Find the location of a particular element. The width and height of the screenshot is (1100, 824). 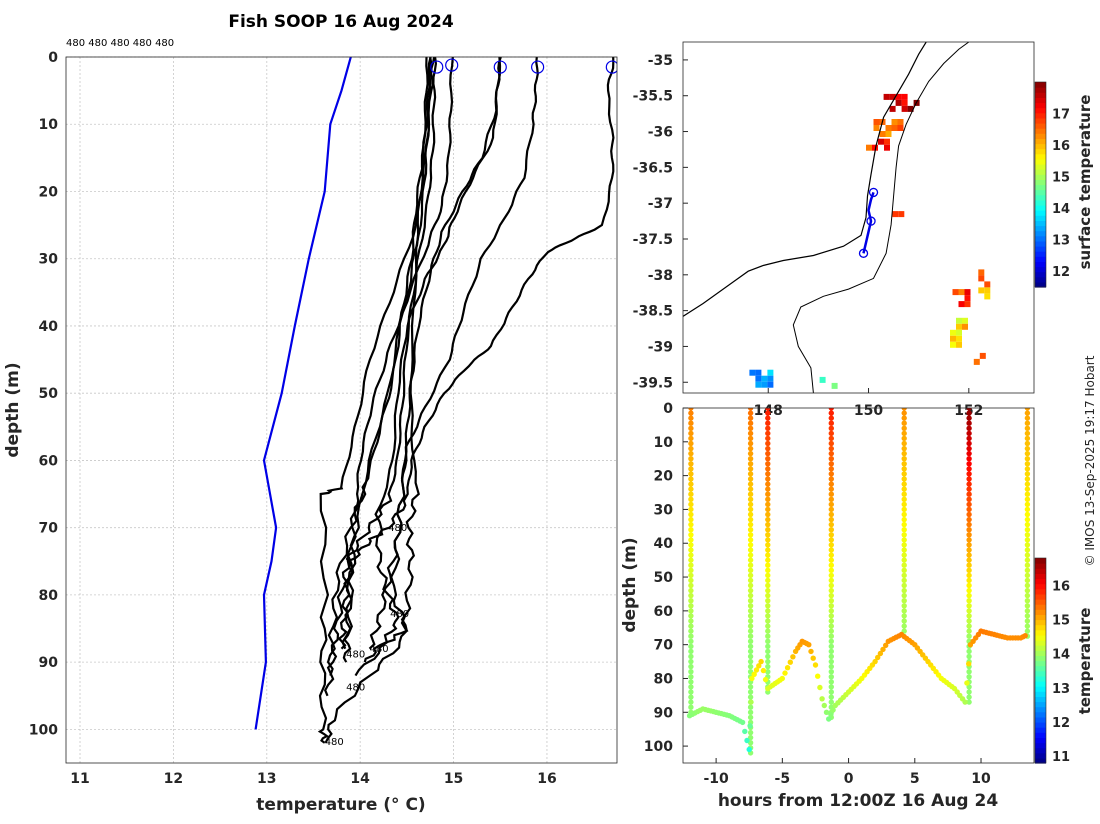

map-y-tick-label: -38.5 is located at coordinates (653, 312).